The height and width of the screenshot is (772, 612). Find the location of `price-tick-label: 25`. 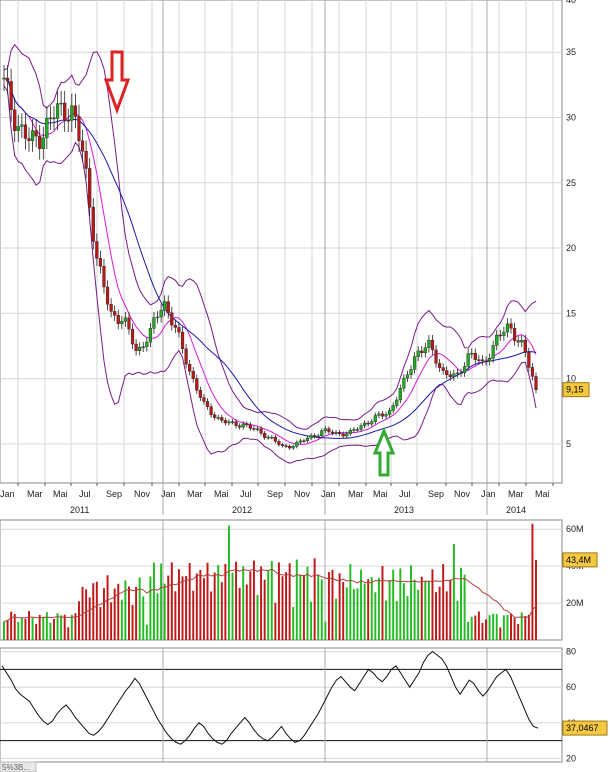

price-tick-label: 25 is located at coordinates (571, 183).